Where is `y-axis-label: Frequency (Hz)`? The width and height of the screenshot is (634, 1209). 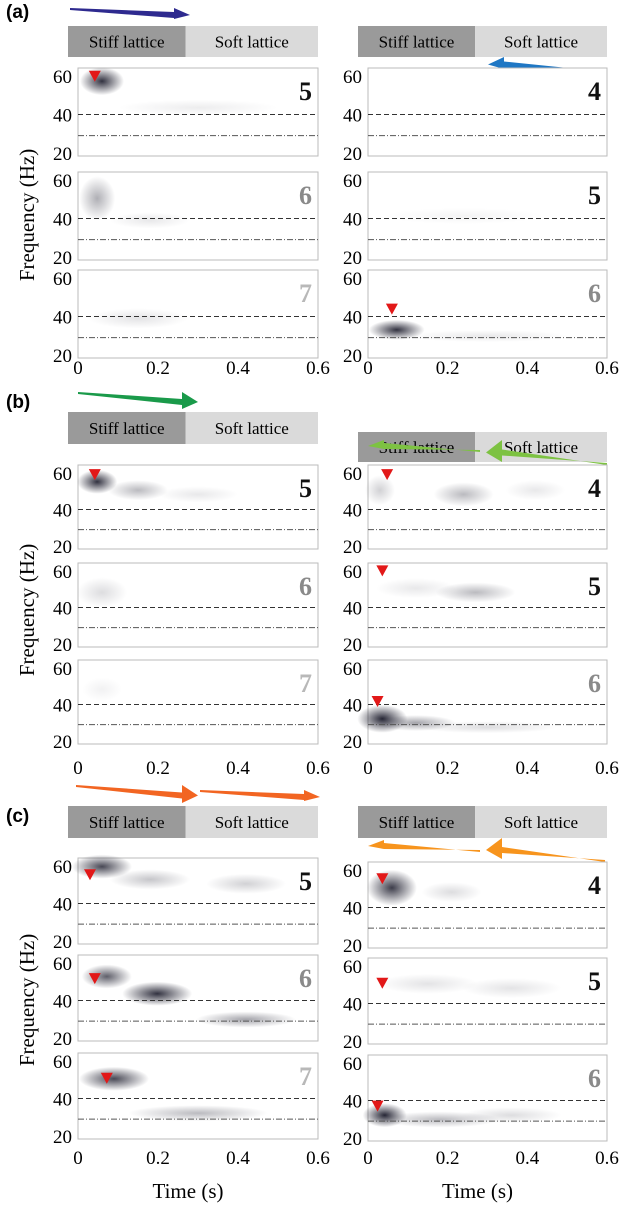 y-axis-label: Frequency (Hz) is located at coordinates (27, 610).